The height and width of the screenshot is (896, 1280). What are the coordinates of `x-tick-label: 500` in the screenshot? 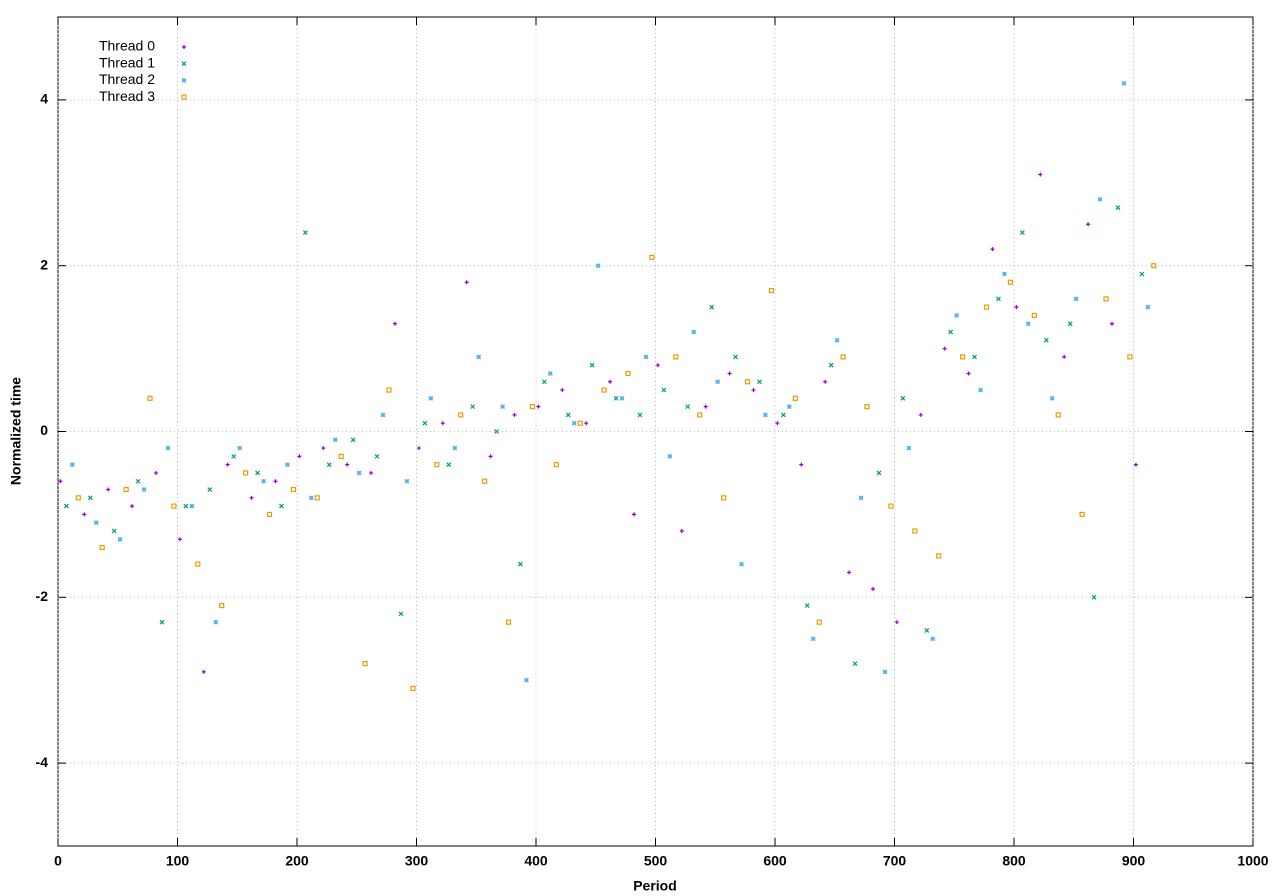 It's located at (656, 861).